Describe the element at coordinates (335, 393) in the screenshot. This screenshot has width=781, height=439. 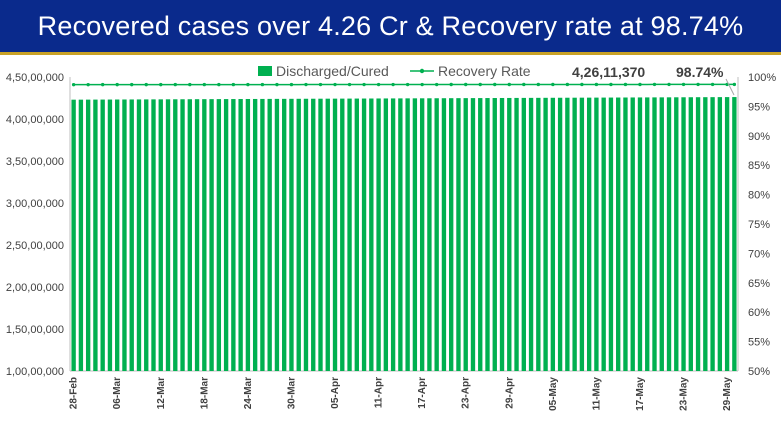
I see `x-tick-label: 05-Apr` at that location.